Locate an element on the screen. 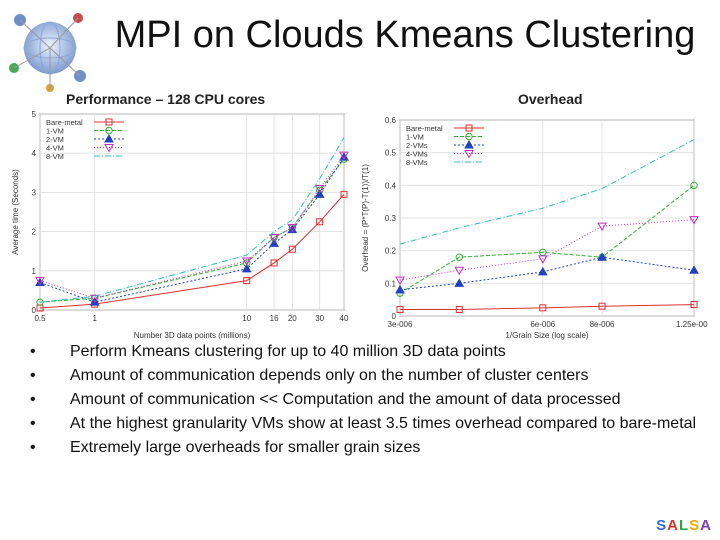  x-tick-label: 20 is located at coordinates (292, 318).